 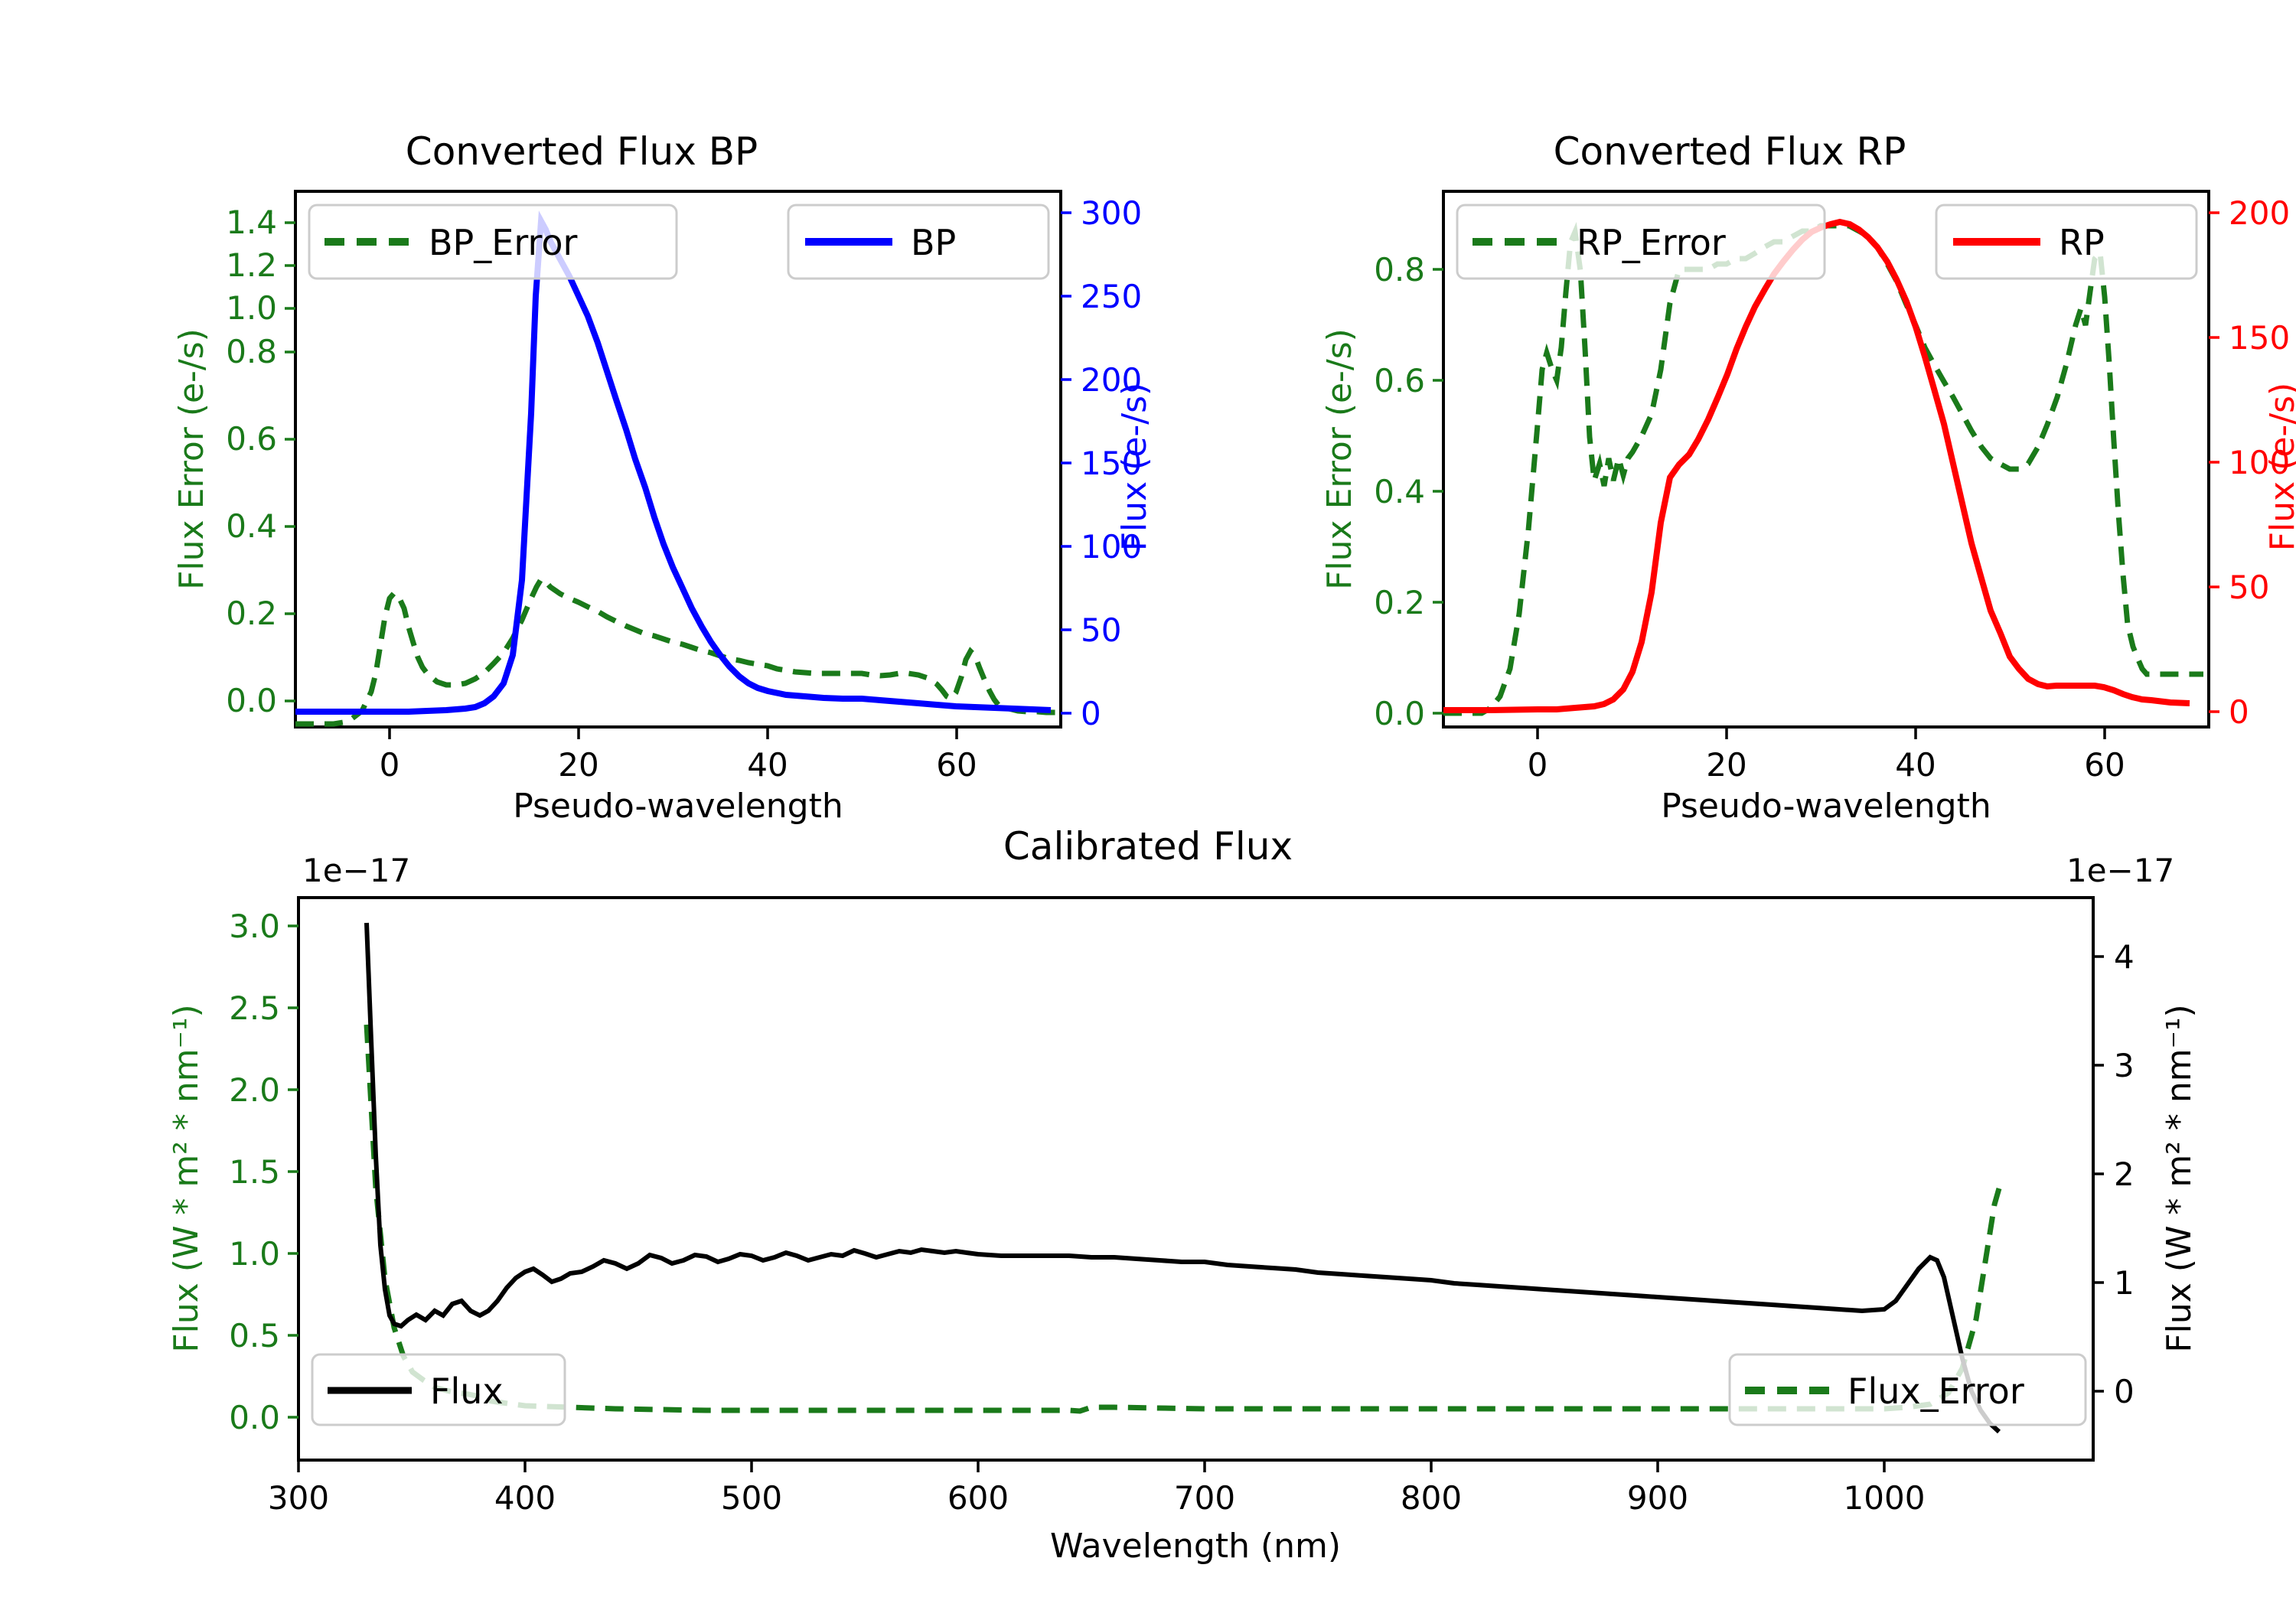 I want to click on bp-xtick-0: 0, so click(x=390, y=765).